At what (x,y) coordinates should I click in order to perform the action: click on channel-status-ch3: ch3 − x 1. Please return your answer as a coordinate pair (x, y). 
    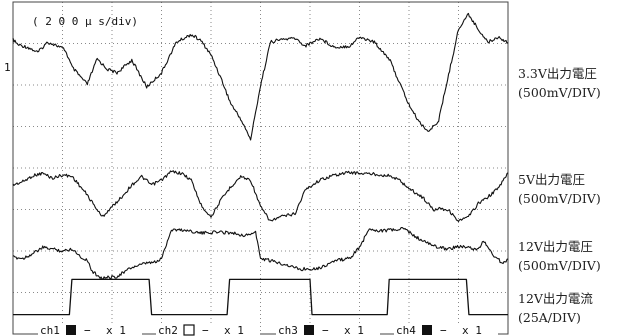
    Looking at the image, I should click on (328, 329).